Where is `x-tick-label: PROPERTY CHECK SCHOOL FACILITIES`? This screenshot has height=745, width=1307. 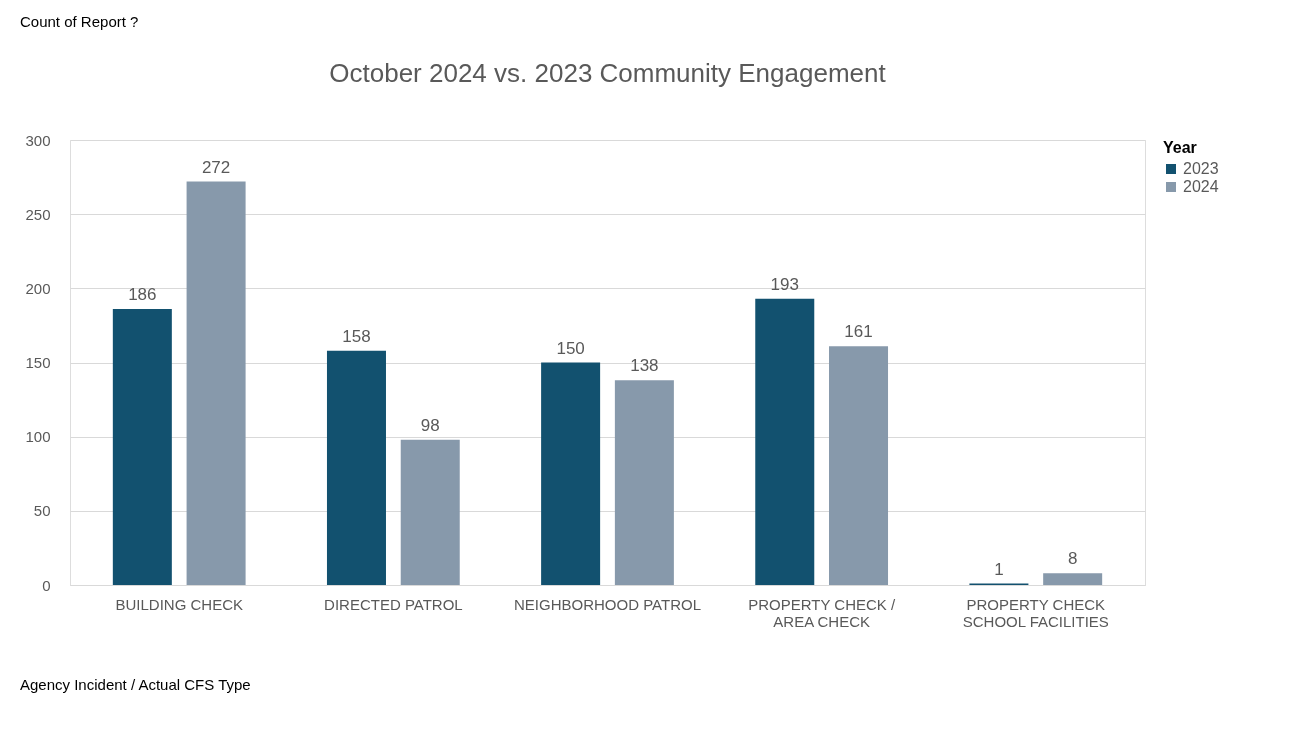 x-tick-label: PROPERTY CHECK SCHOOL FACILITIES is located at coordinates (1035, 612).